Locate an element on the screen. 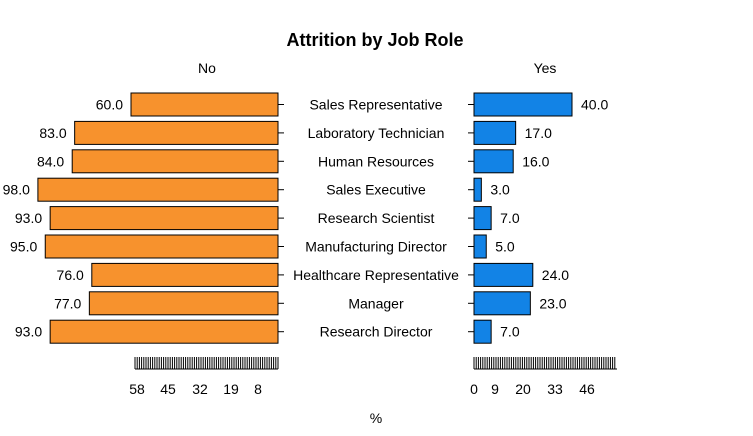  x-axis-label: % is located at coordinates (376, 418).